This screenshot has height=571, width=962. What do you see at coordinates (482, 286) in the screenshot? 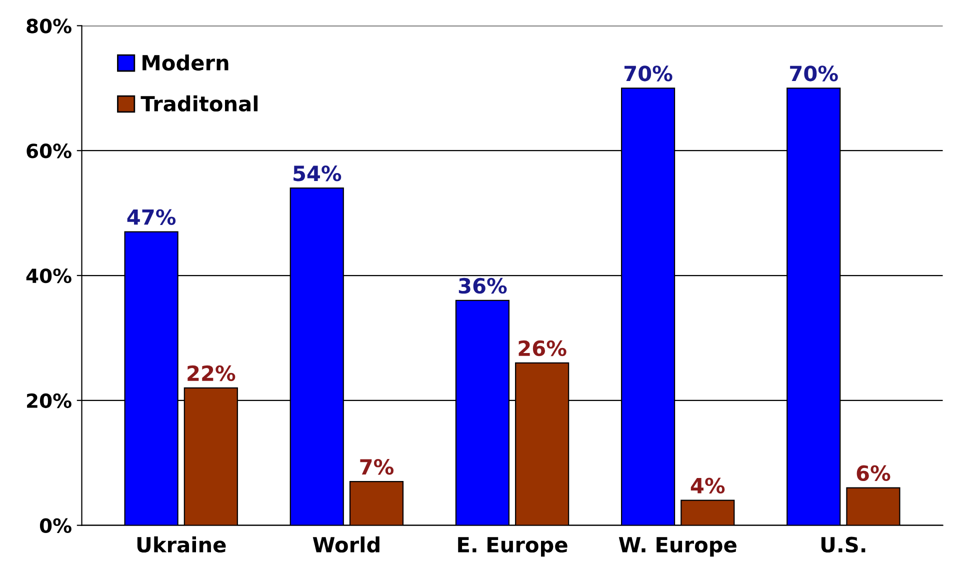
I see `data-label: 36%` at bounding box center [482, 286].